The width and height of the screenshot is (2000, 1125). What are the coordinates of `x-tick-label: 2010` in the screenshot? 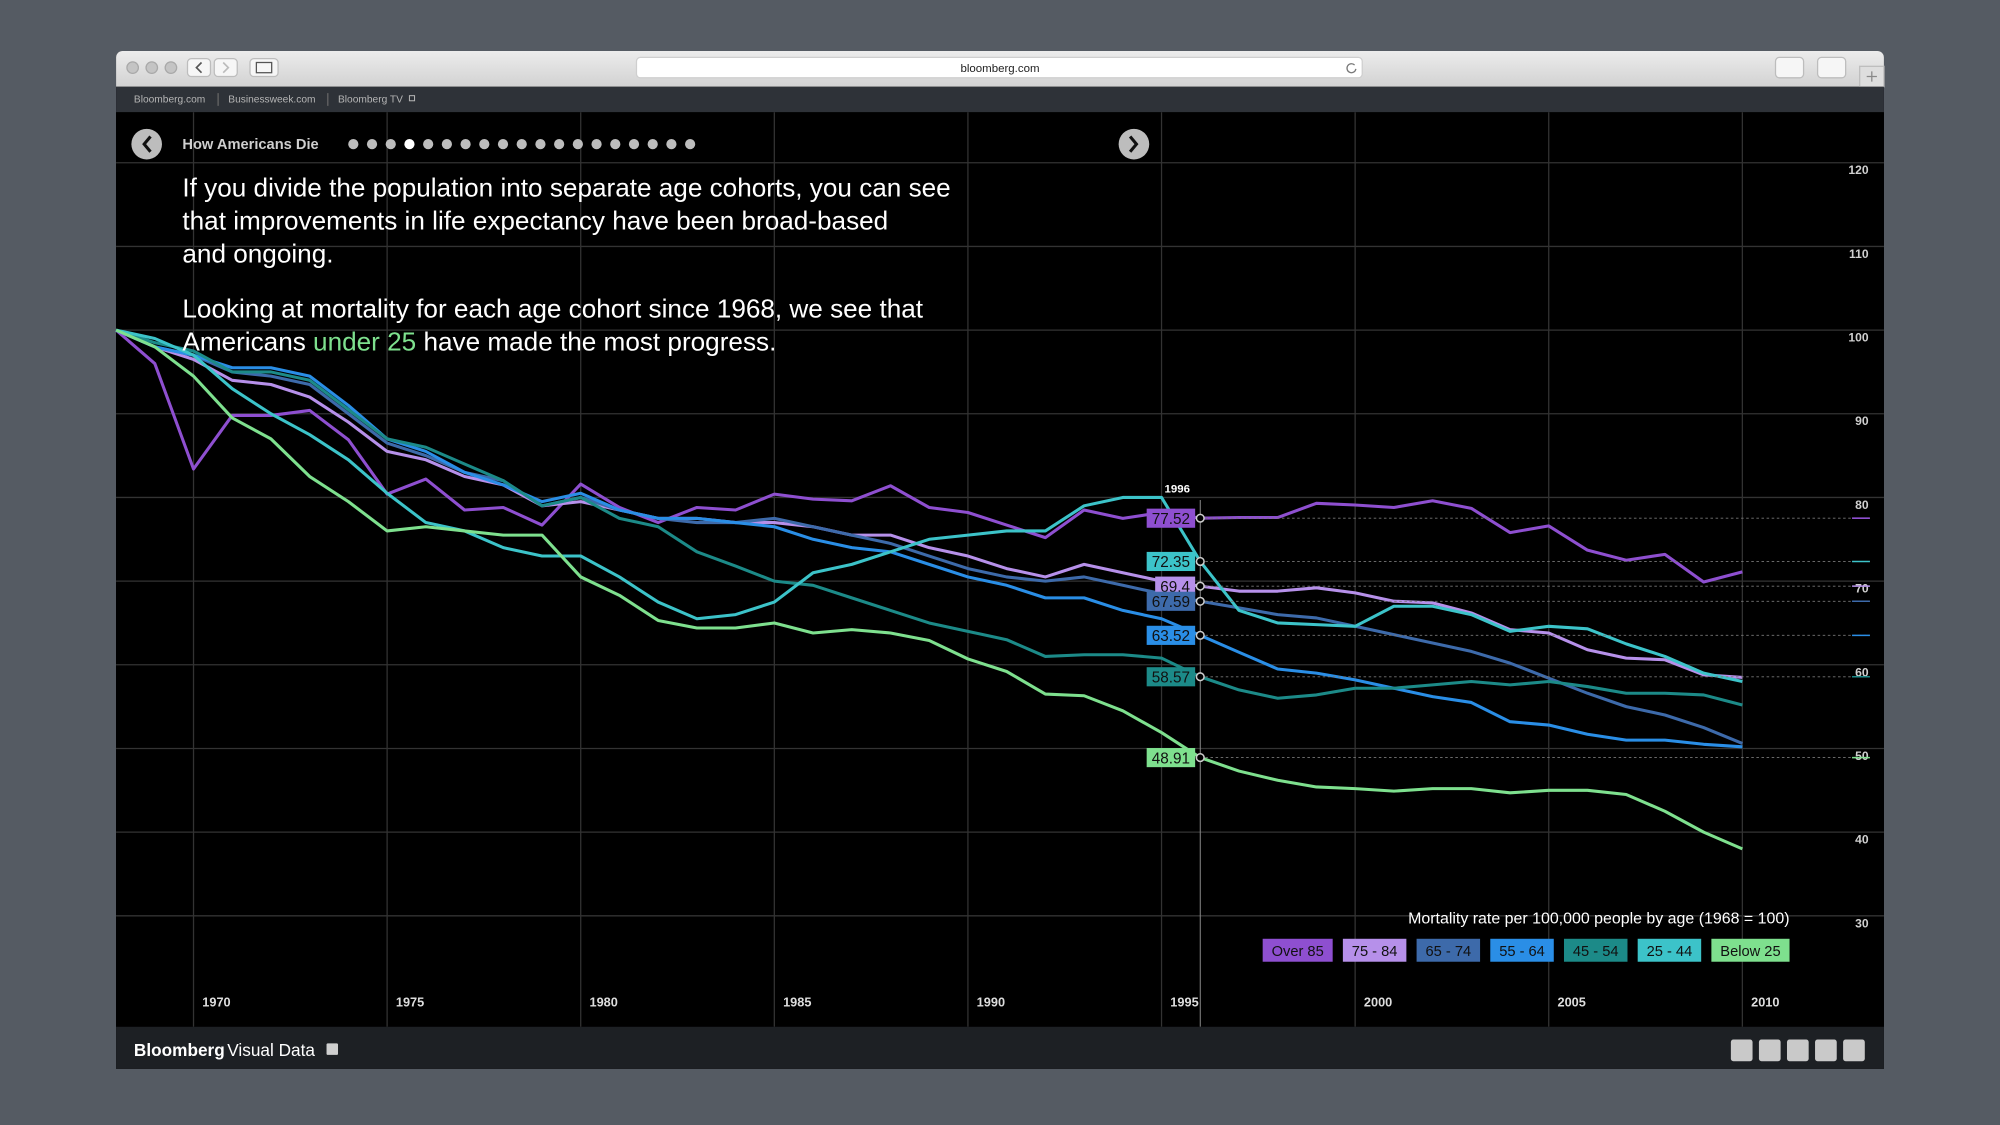 It's located at (1765, 1001).